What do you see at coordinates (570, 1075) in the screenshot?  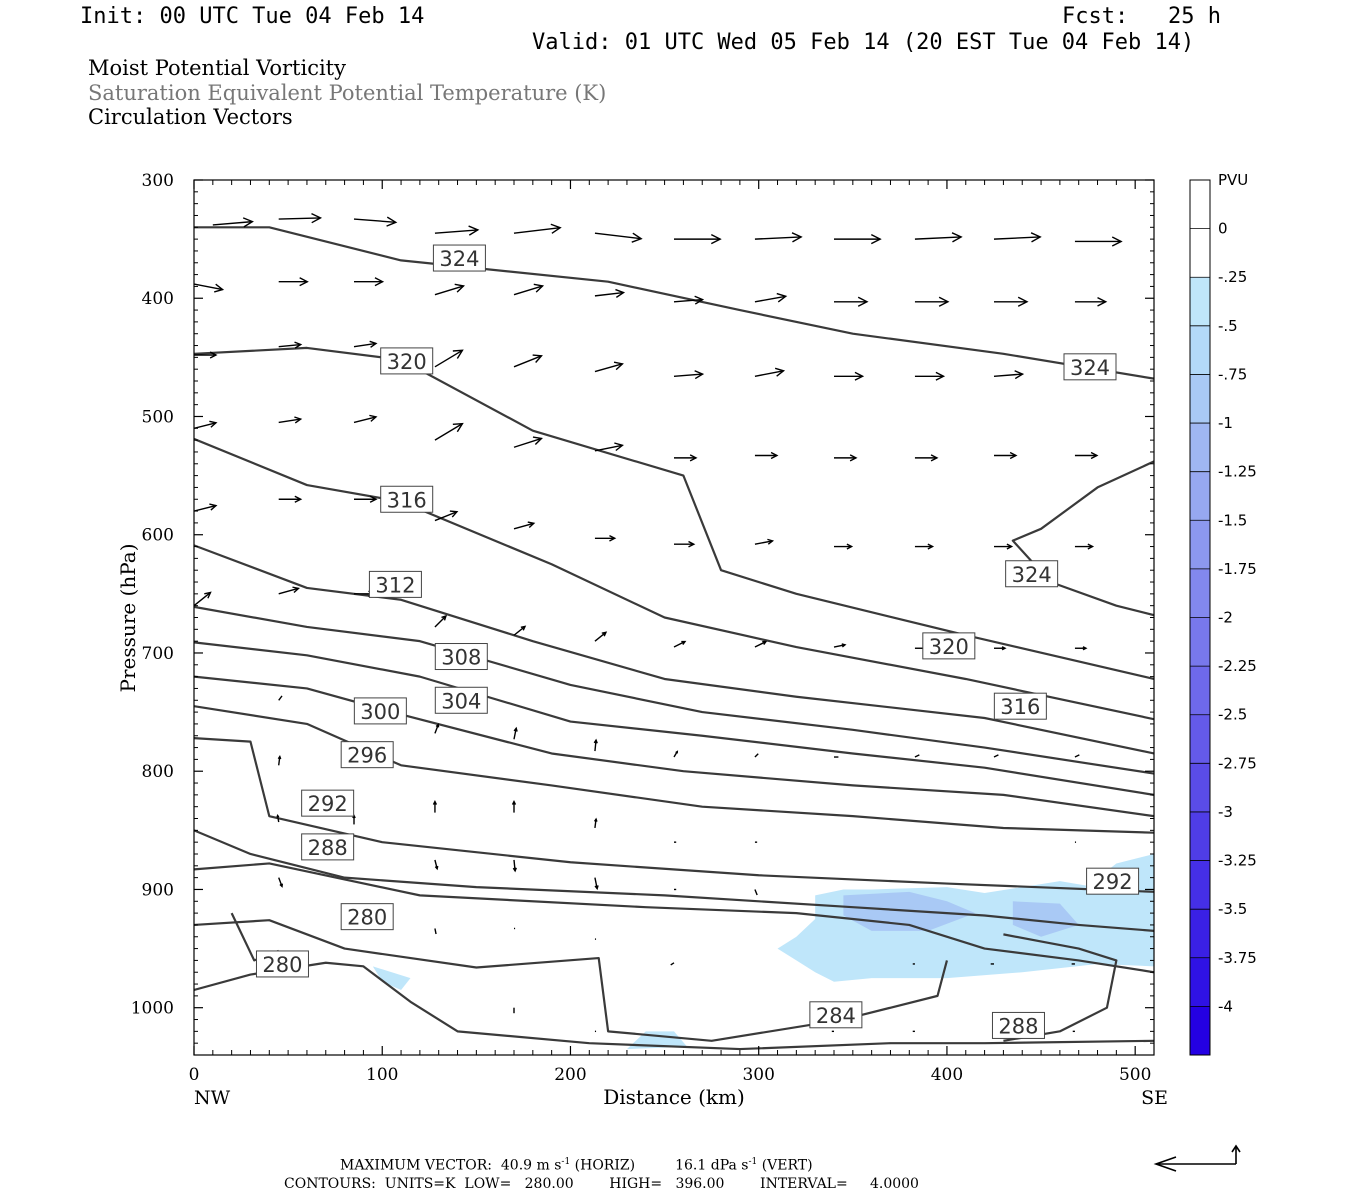 I see `x-tick-label: 200` at bounding box center [570, 1075].